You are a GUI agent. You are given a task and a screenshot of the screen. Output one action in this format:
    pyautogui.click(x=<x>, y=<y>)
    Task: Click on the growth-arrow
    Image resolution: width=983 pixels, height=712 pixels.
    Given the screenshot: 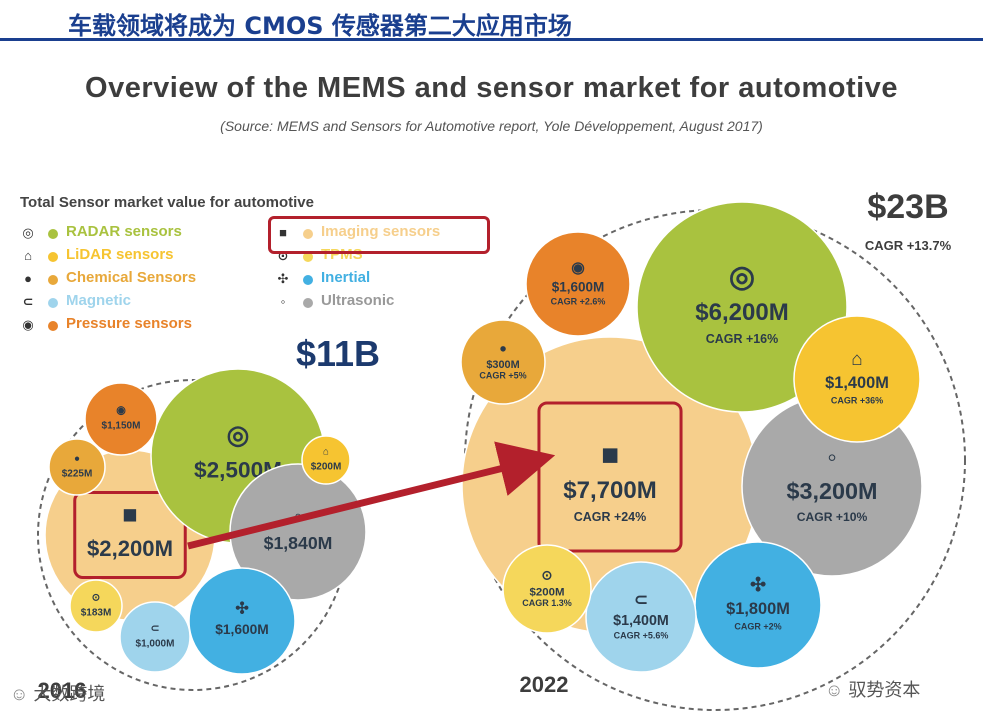 What is the action you would take?
    pyautogui.click(x=371, y=495)
    